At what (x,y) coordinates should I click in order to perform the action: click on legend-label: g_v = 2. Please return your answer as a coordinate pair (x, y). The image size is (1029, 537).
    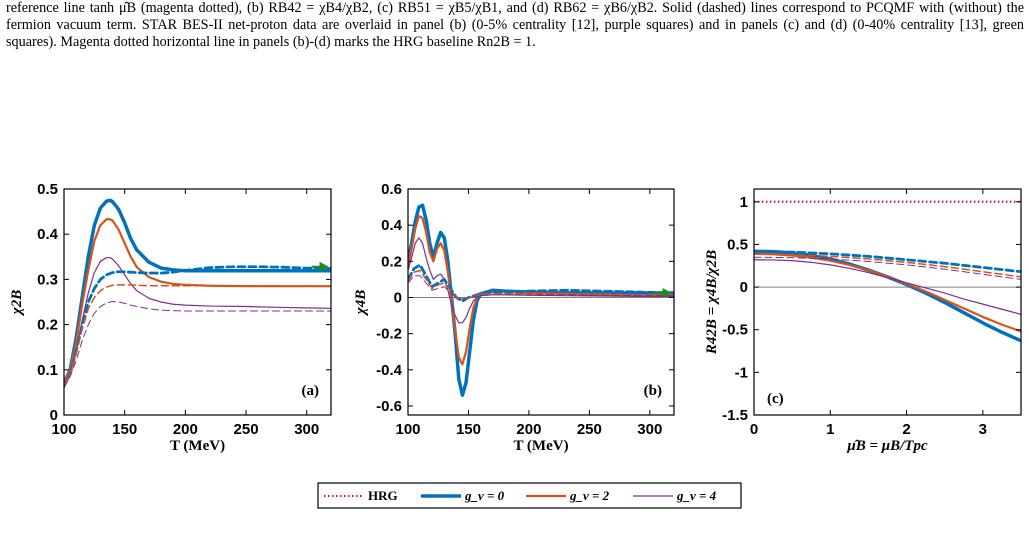
    Looking at the image, I should click on (589, 495).